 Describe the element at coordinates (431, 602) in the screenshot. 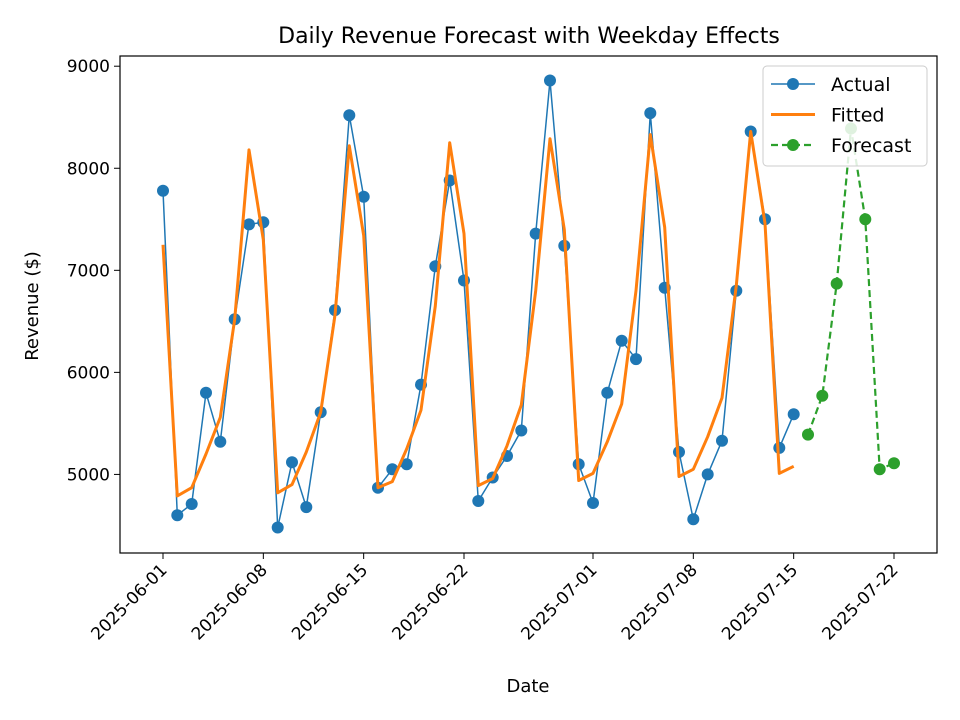

I see `x-tick-label: 2025-06-22` at that location.